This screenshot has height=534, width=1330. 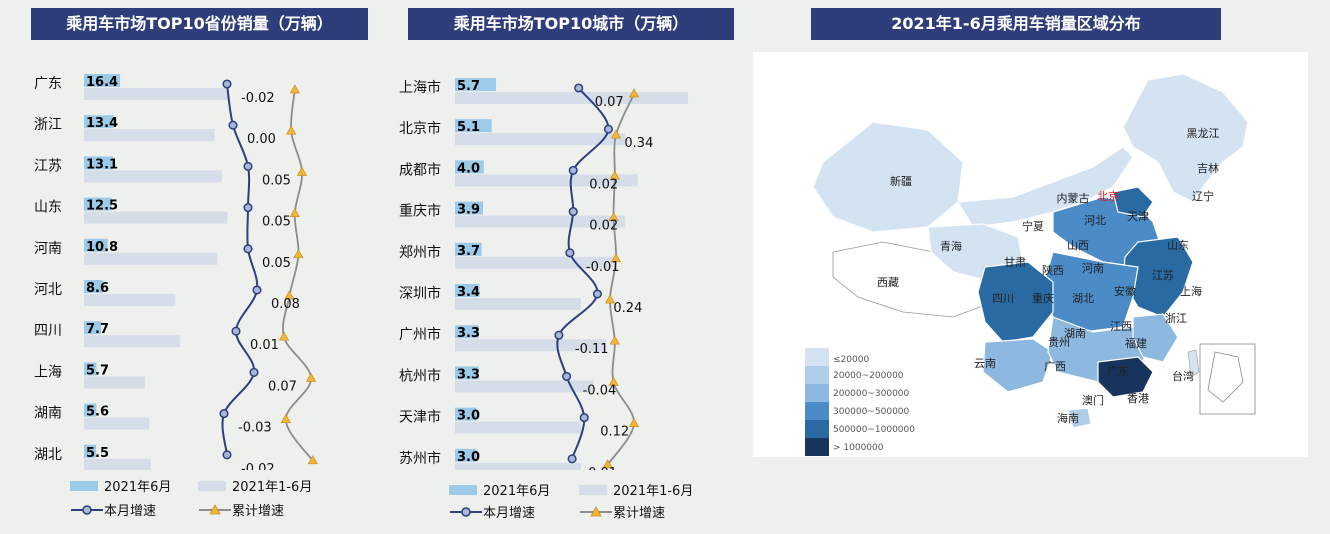 I want to click on june-value-label: 12.5, so click(x=102, y=206).